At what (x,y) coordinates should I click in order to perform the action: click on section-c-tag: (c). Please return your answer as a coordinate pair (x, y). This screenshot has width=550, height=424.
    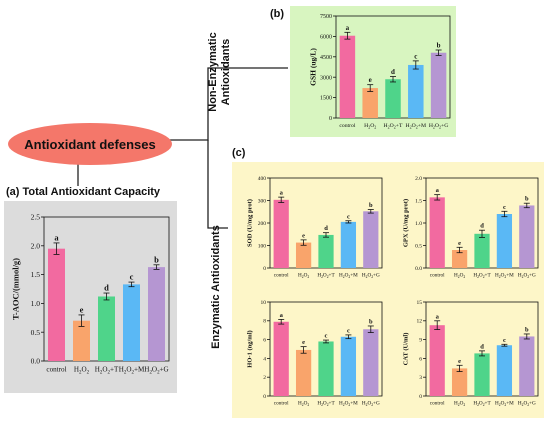
    Looking at the image, I should click on (239, 153).